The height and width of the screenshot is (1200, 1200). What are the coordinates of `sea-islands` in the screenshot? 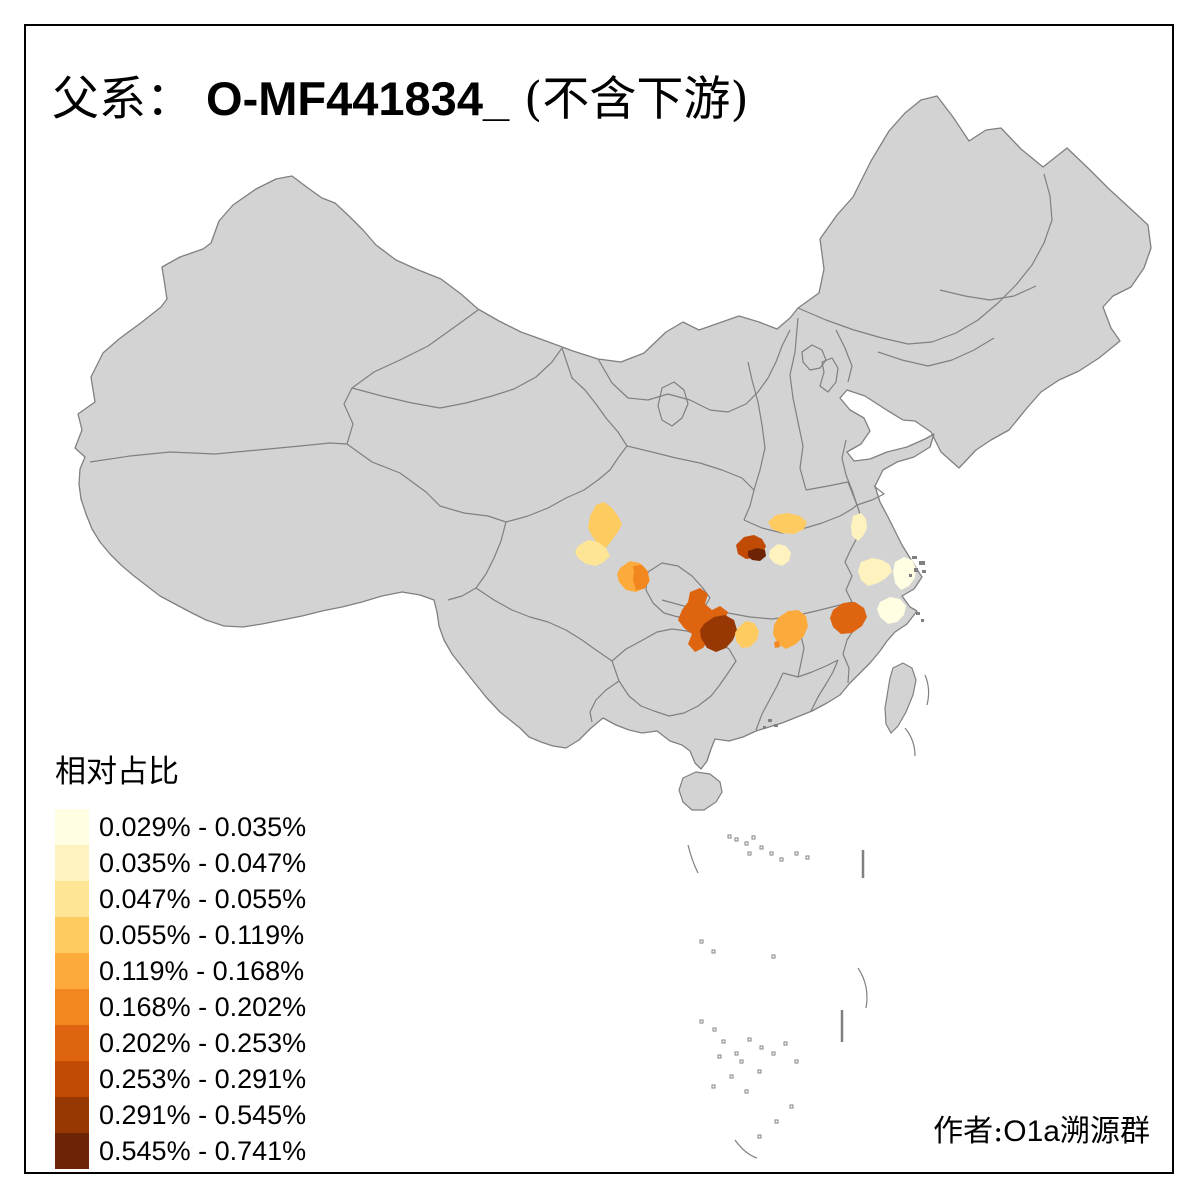 It's located at (808, 916).